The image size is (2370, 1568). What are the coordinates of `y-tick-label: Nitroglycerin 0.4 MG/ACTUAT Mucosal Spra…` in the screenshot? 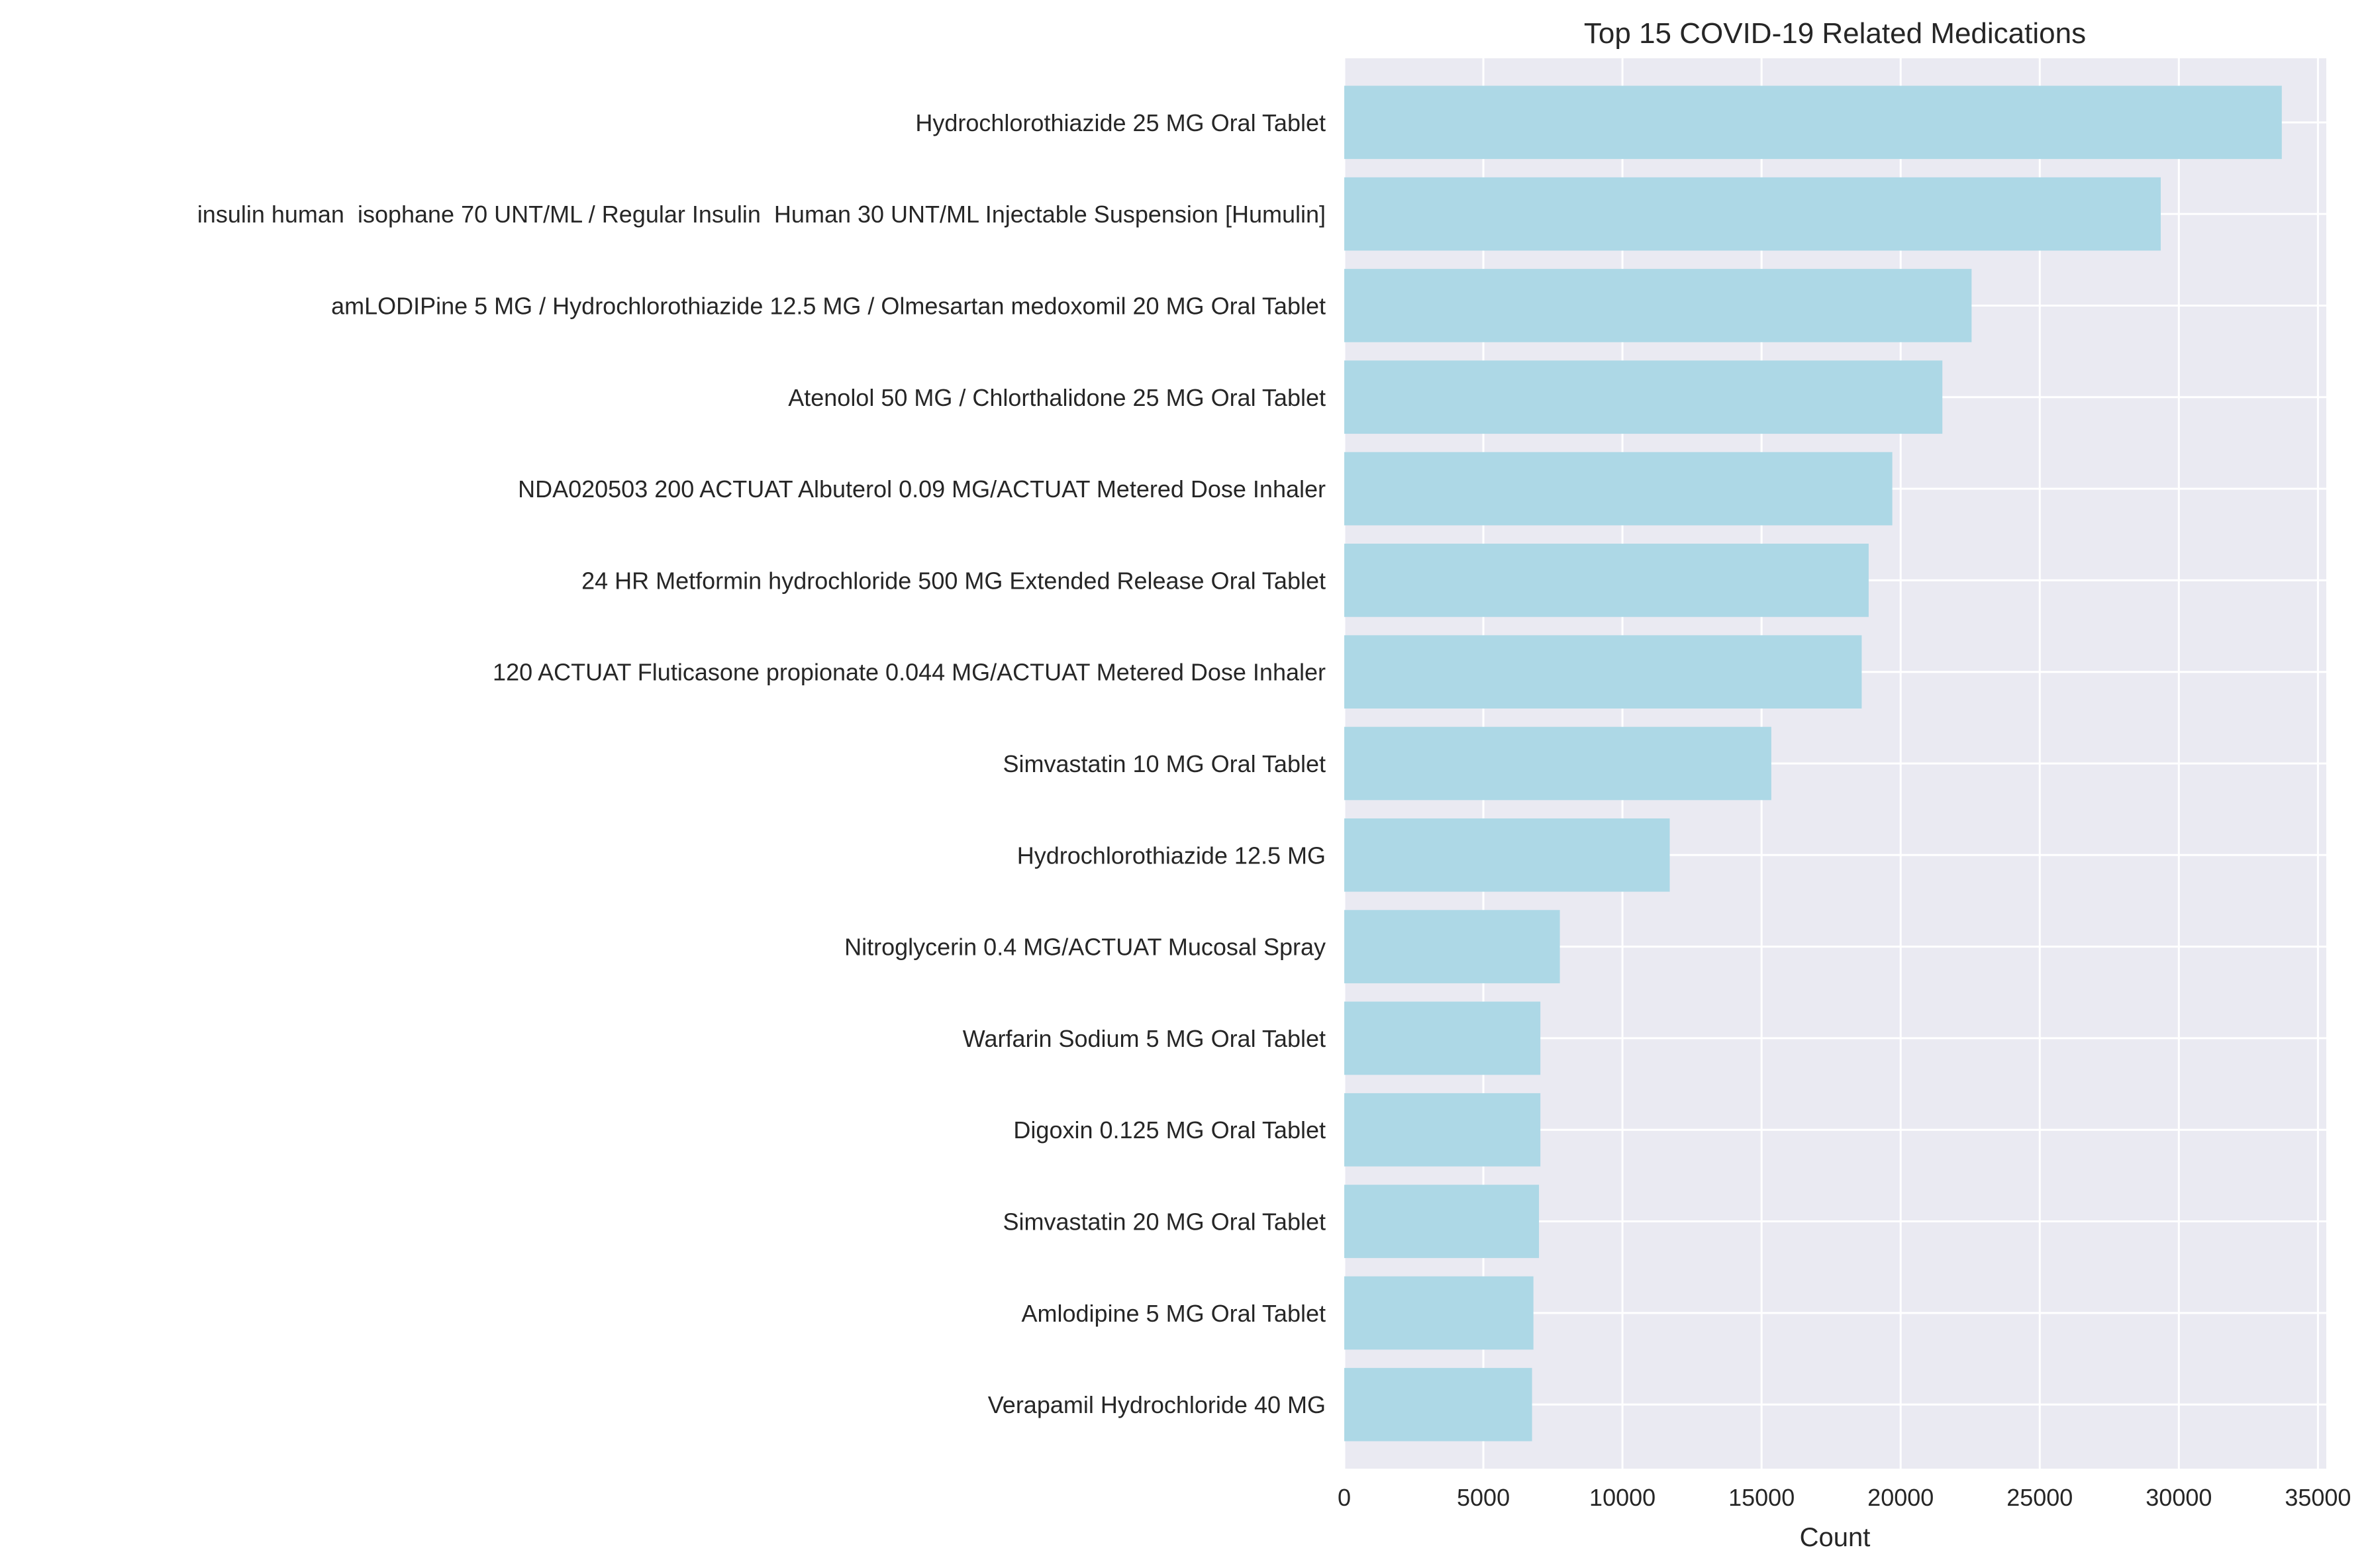 It's located at (1085, 947).